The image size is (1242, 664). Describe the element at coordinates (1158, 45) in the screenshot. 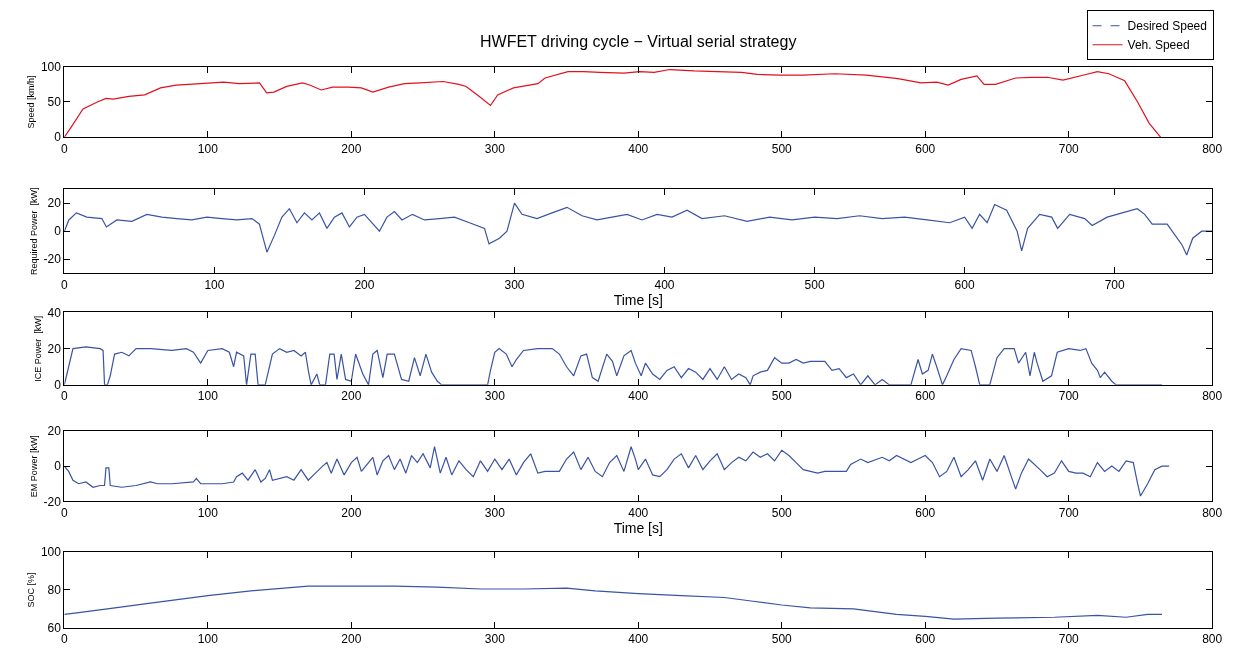

I see `legend-label: Veh. Speed` at that location.